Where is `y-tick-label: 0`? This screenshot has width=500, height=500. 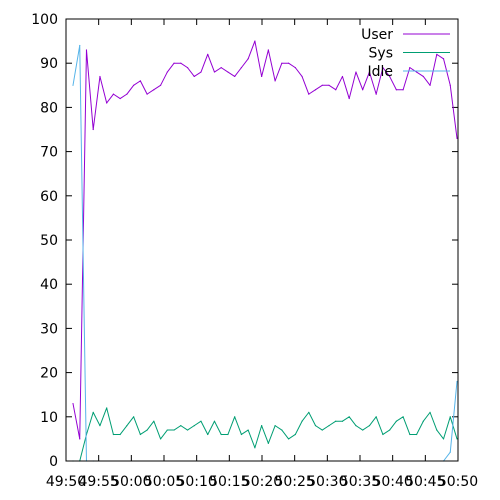 y-tick-label: 0 is located at coordinates (53, 462).